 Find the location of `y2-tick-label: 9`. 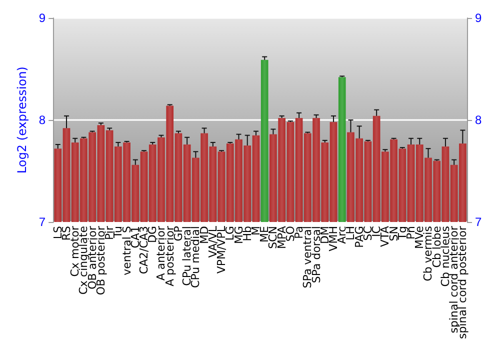

y2-tick-label: 9 is located at coordinates (478, 18).